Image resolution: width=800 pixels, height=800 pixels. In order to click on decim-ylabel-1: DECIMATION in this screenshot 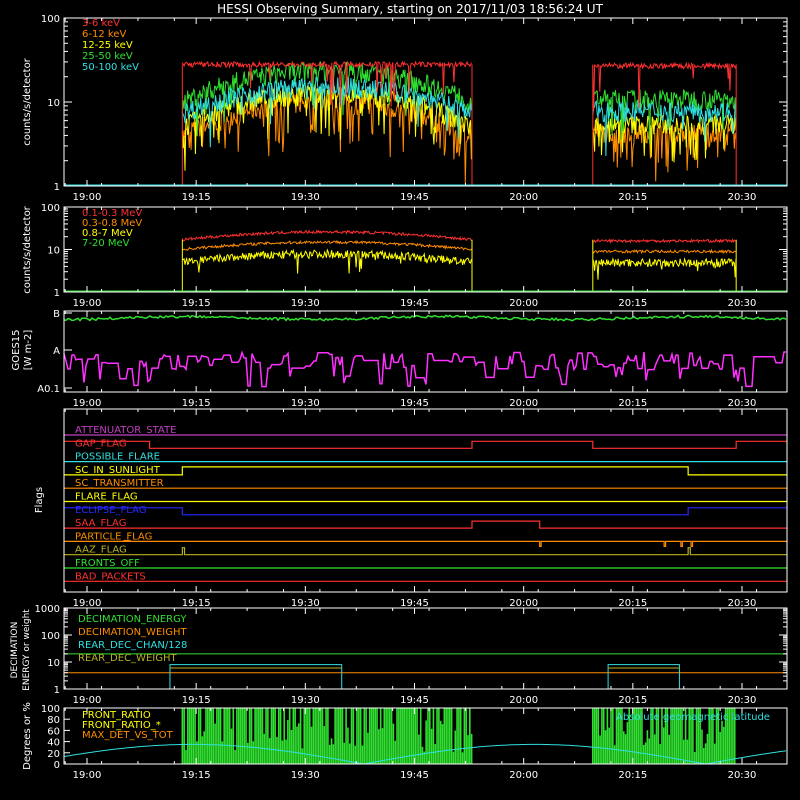, I will do `click(15, 650)`.